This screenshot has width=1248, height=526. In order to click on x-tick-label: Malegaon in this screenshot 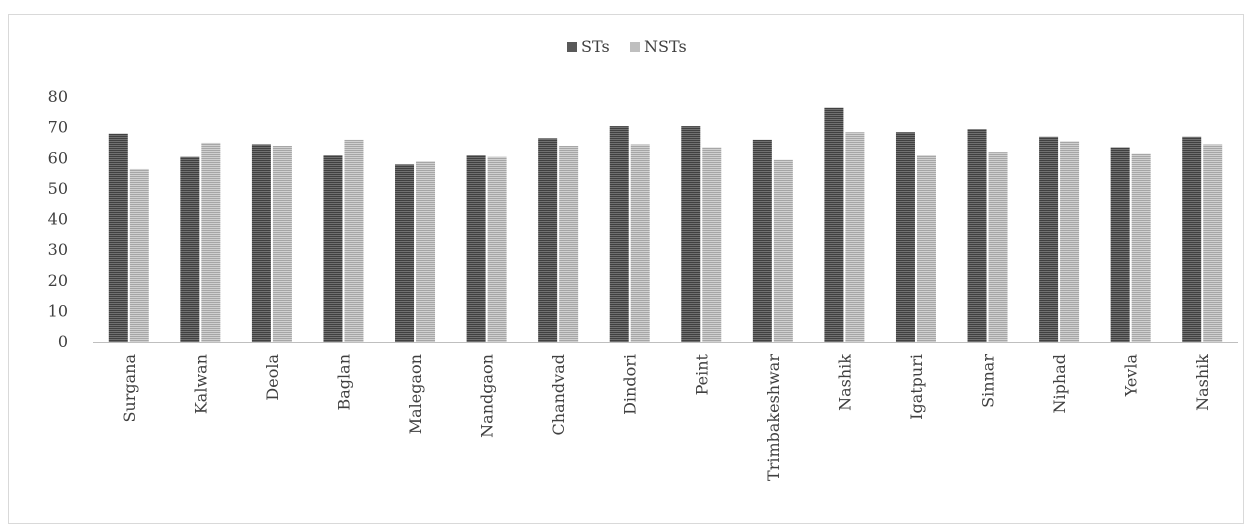, I will do `click(415, 394)`.